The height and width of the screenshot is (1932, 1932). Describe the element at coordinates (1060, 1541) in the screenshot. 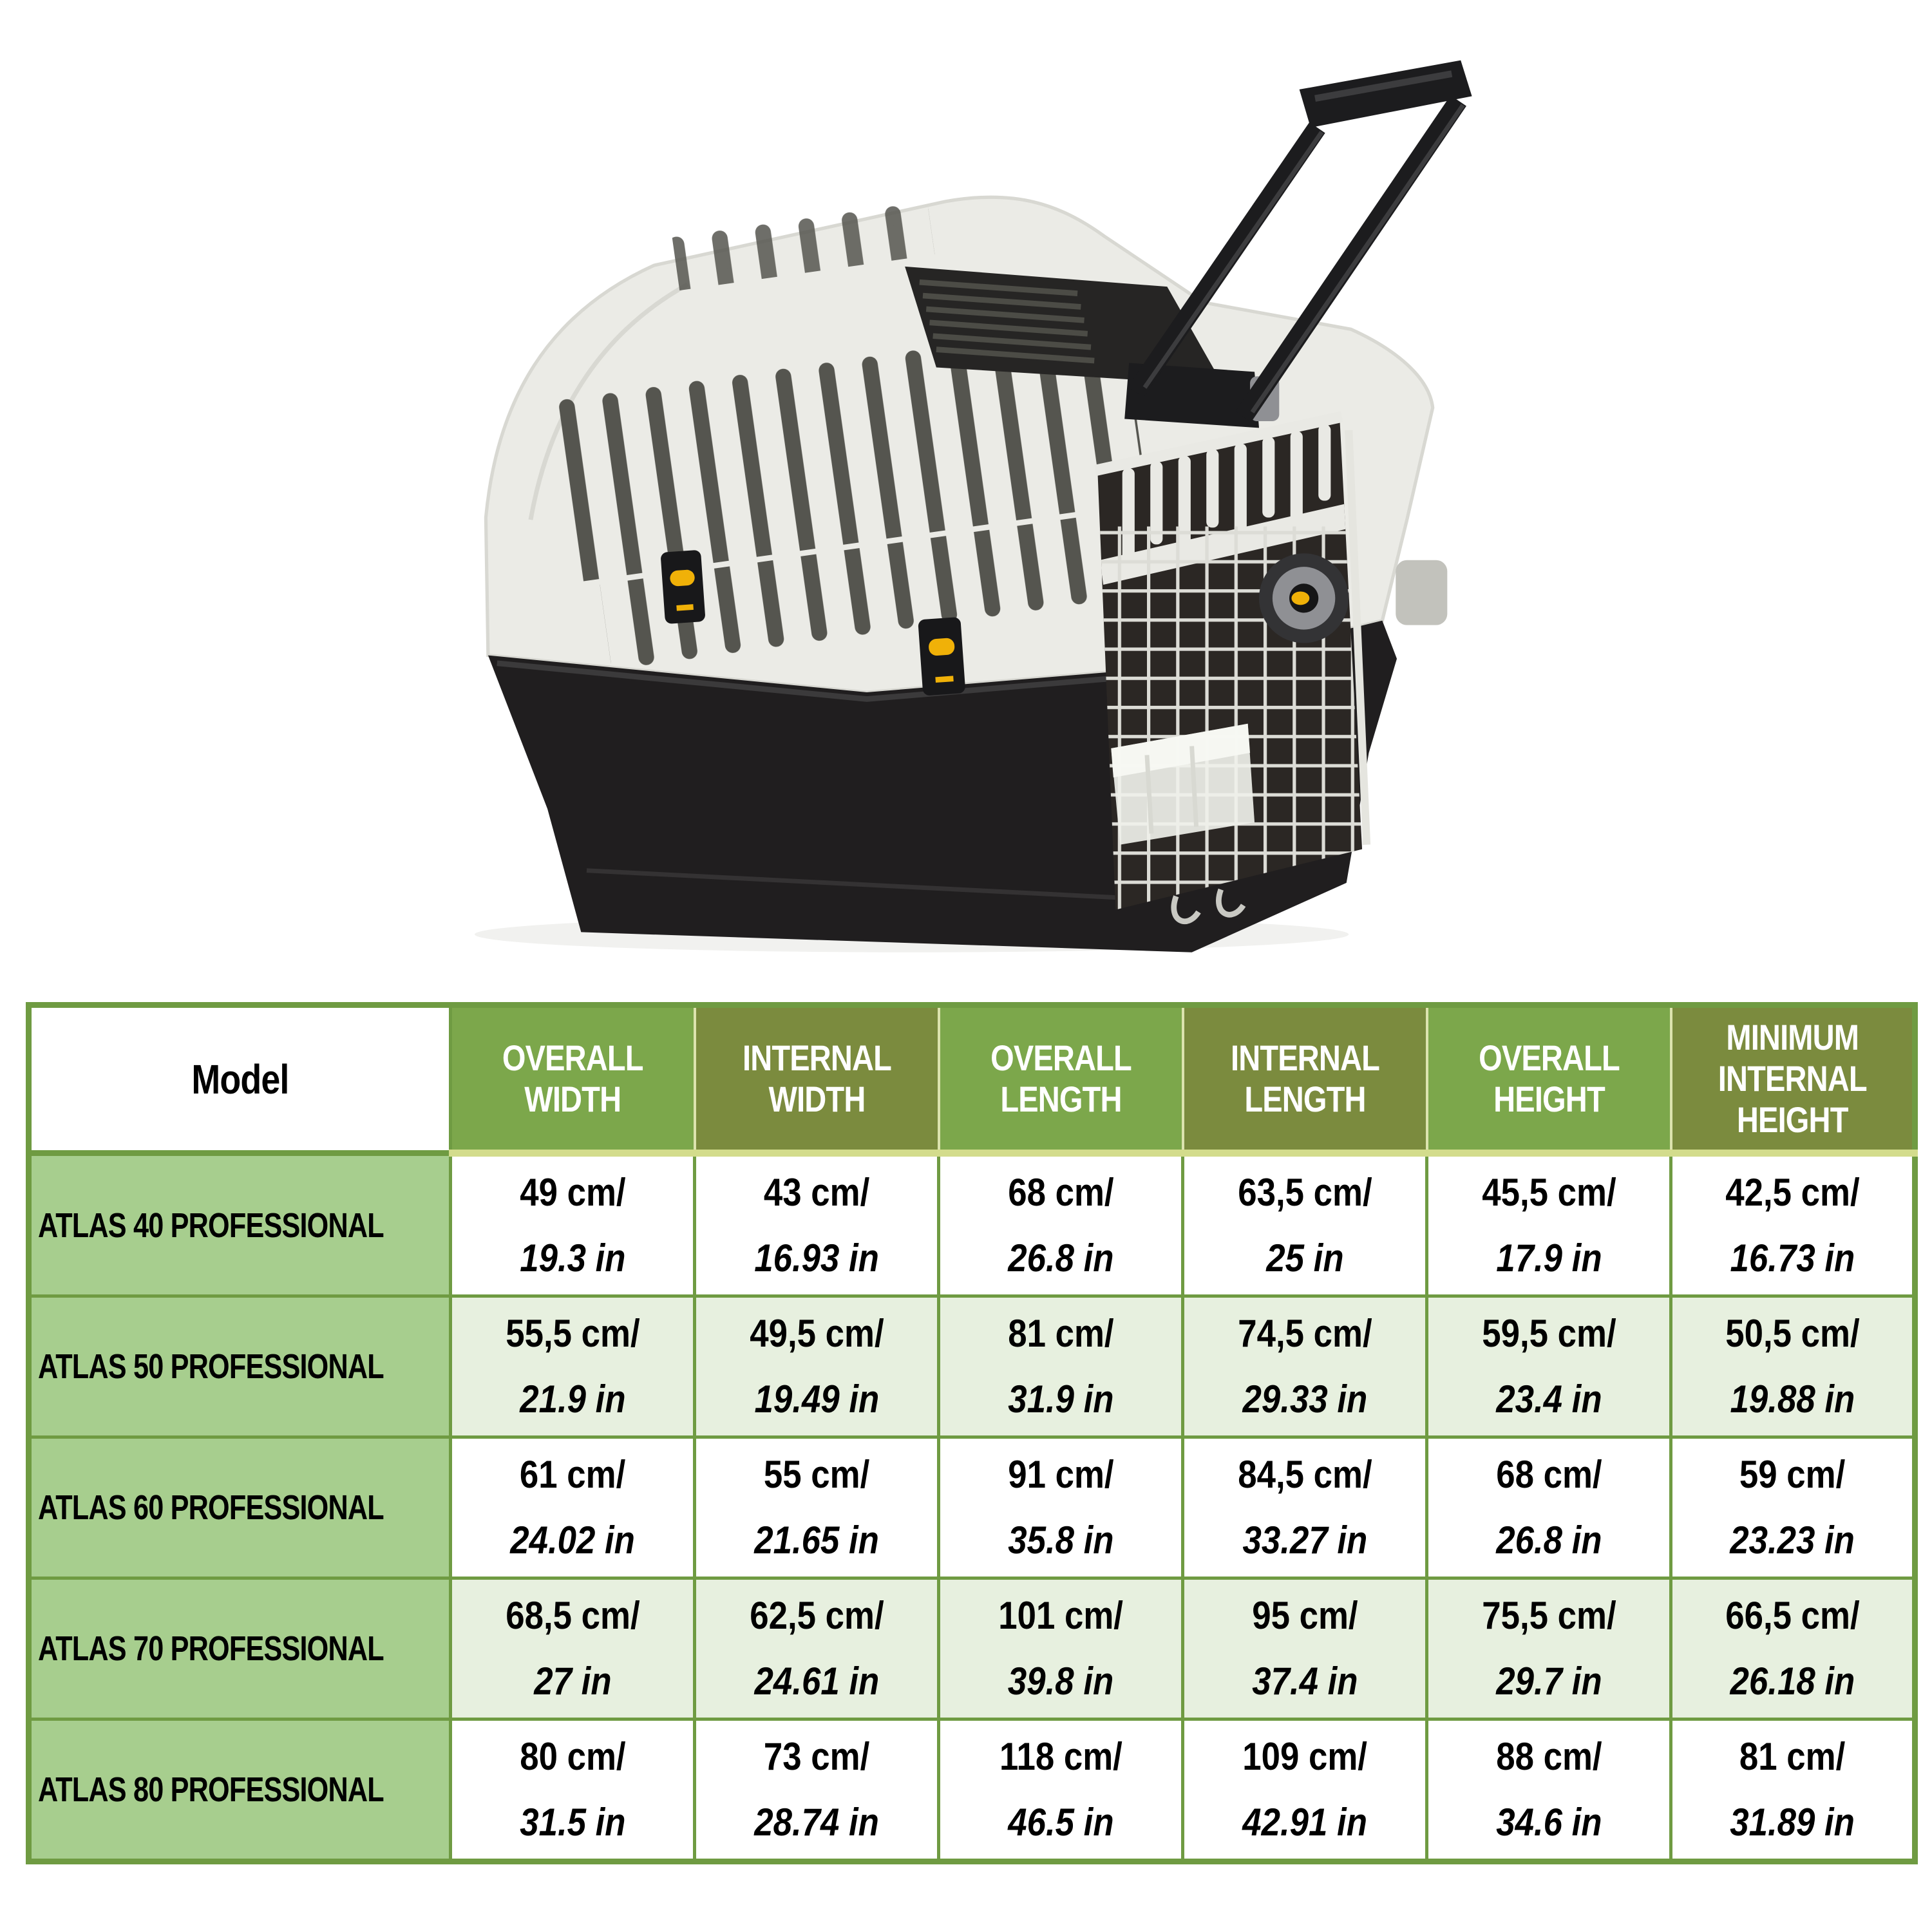

I see `inch-value: 35.8 in` at that location.